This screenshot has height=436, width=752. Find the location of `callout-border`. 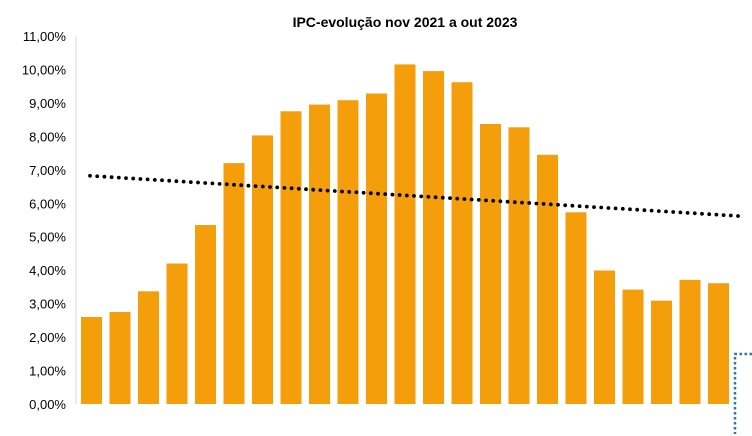

callout-border is located at coordinates (742, 393).